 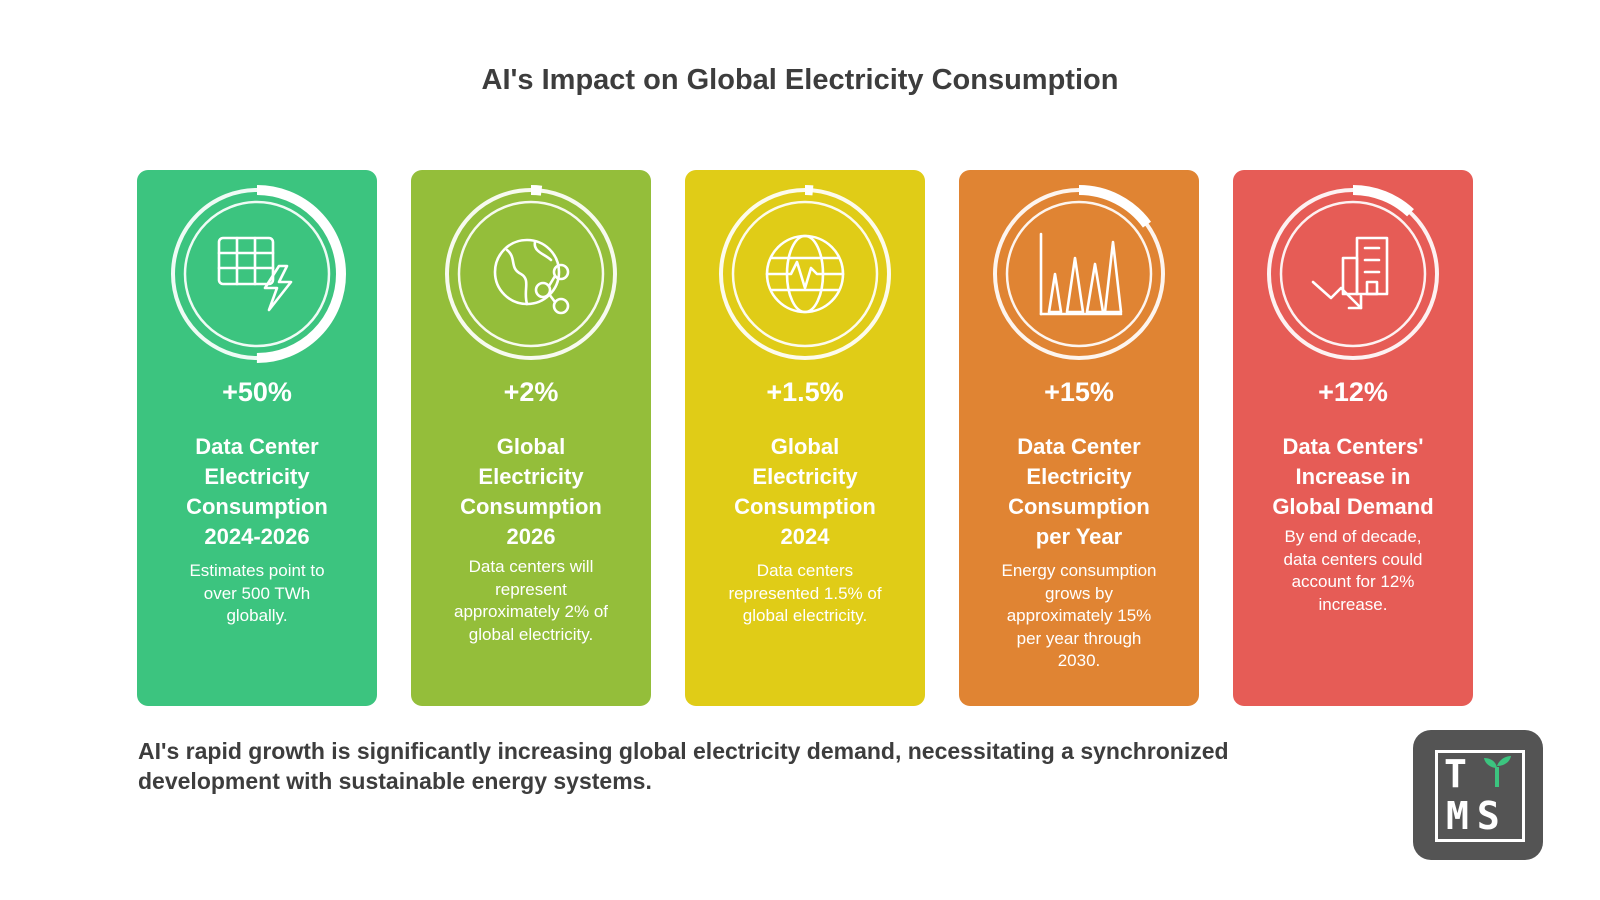 I want to click on stat-description-line: data centers could, so click(x=1353, y=559).